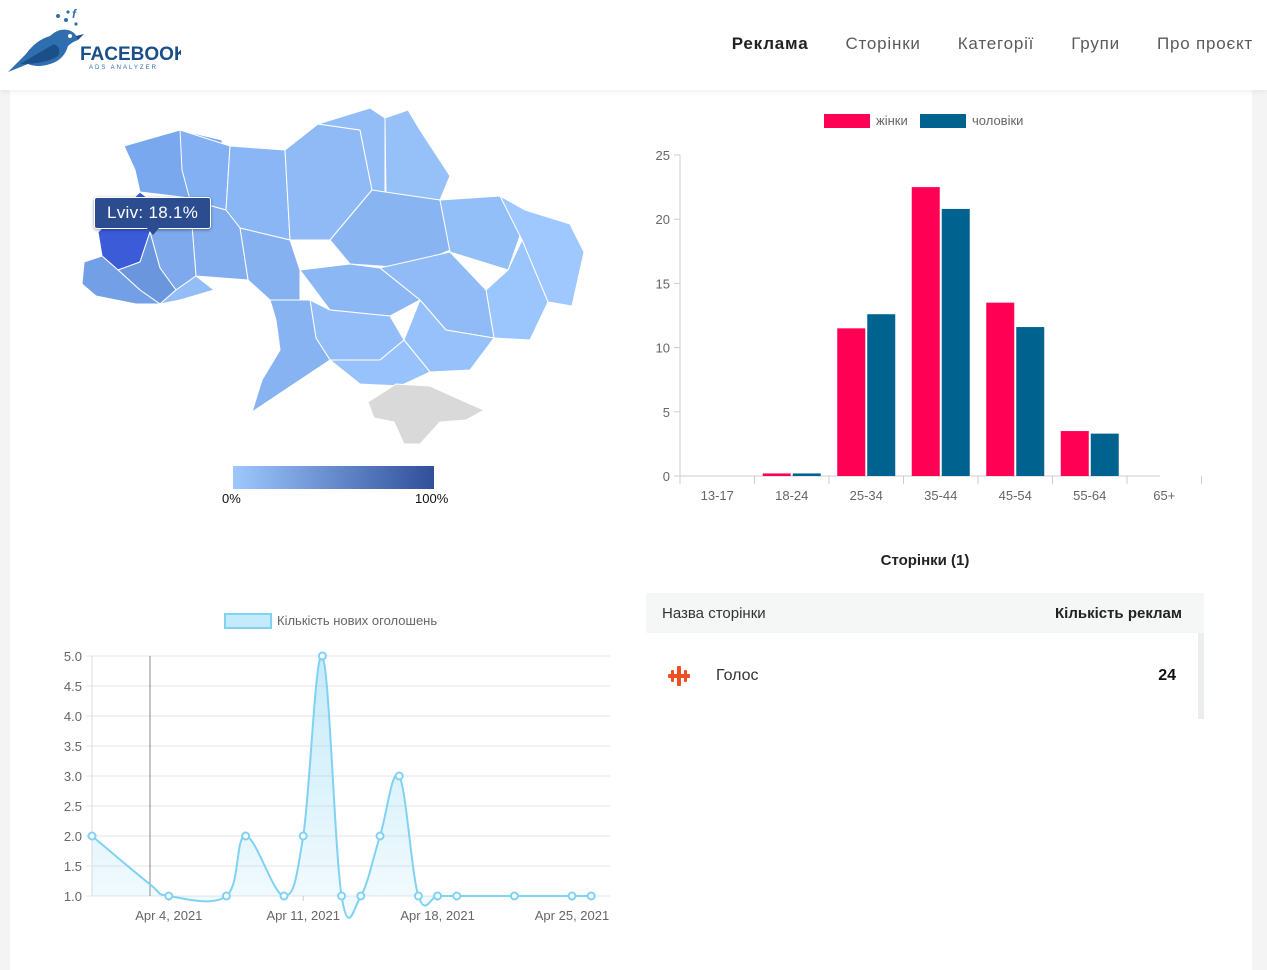  Describe the element at coordinates (996, 43) in the screenshot. I see `nav-categories: Категорії` at that location.